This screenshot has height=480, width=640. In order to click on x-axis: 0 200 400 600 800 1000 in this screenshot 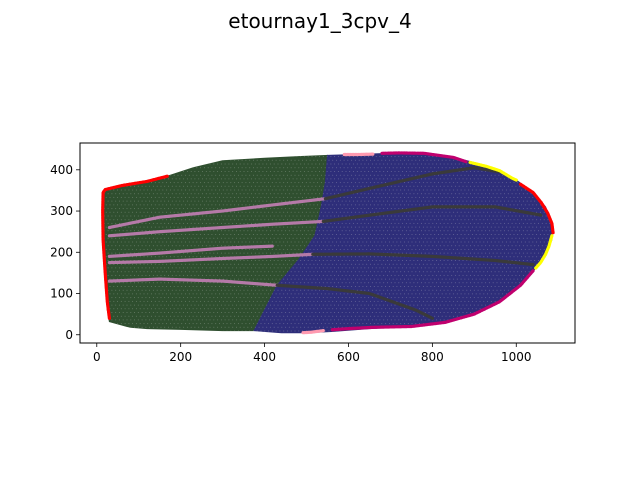, I will do `click(312, 353)`.